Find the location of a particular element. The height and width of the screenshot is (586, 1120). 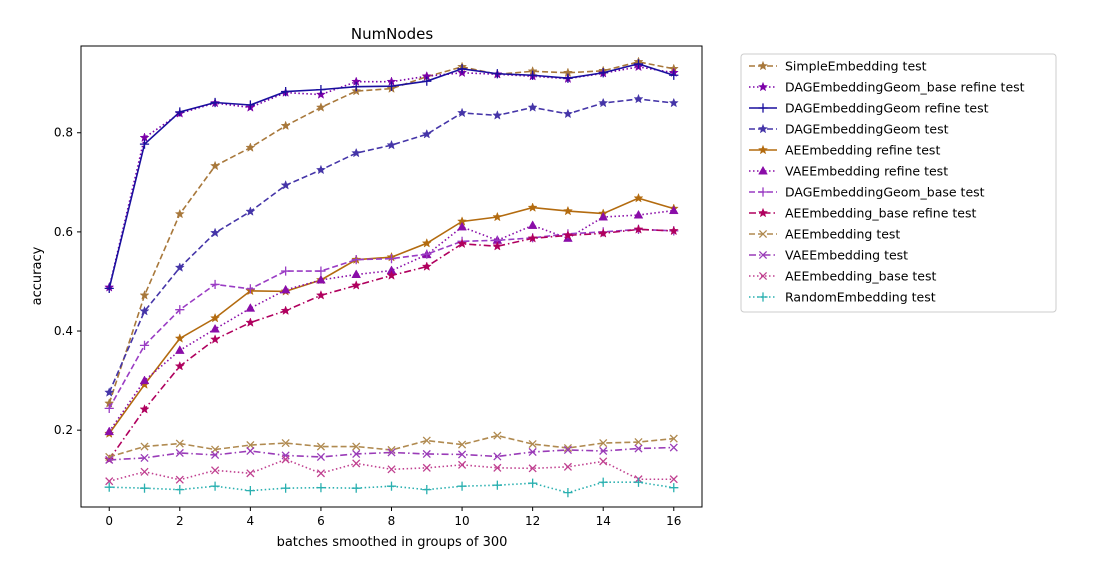

y-tick-label: 0.4 is located at coordinates (63, 331).